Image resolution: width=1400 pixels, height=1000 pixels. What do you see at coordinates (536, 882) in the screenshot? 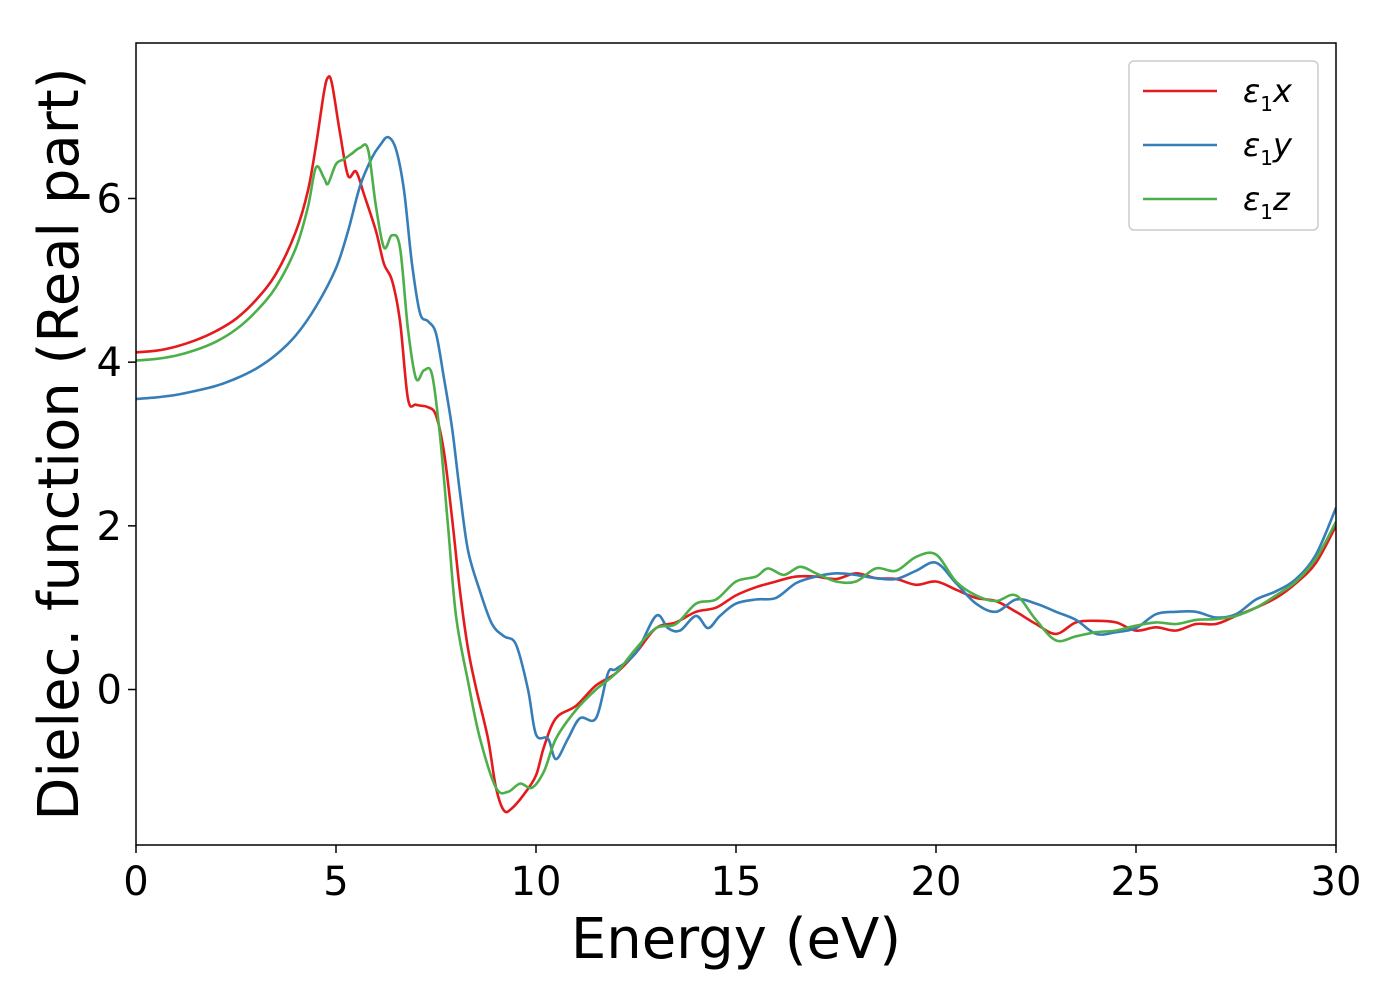
I see `x-tick-label: 10` at bounding box center [536, 882].